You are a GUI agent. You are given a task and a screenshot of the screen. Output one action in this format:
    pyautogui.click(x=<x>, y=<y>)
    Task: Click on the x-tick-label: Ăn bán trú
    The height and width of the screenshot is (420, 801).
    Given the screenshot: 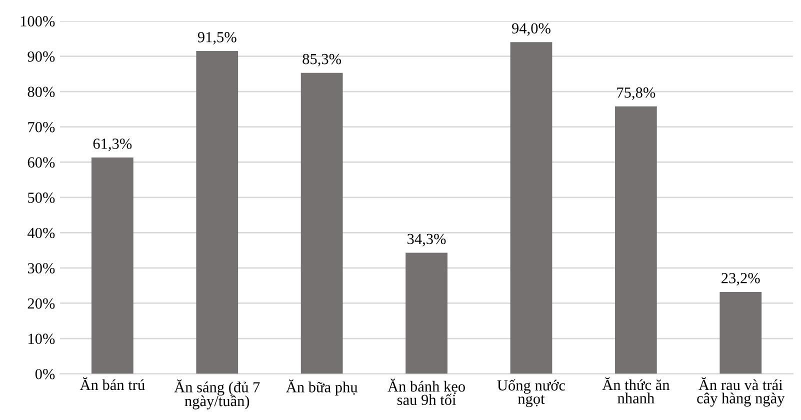 What is the action you would take?
    pyautogui.click(x=112, y=383)
    